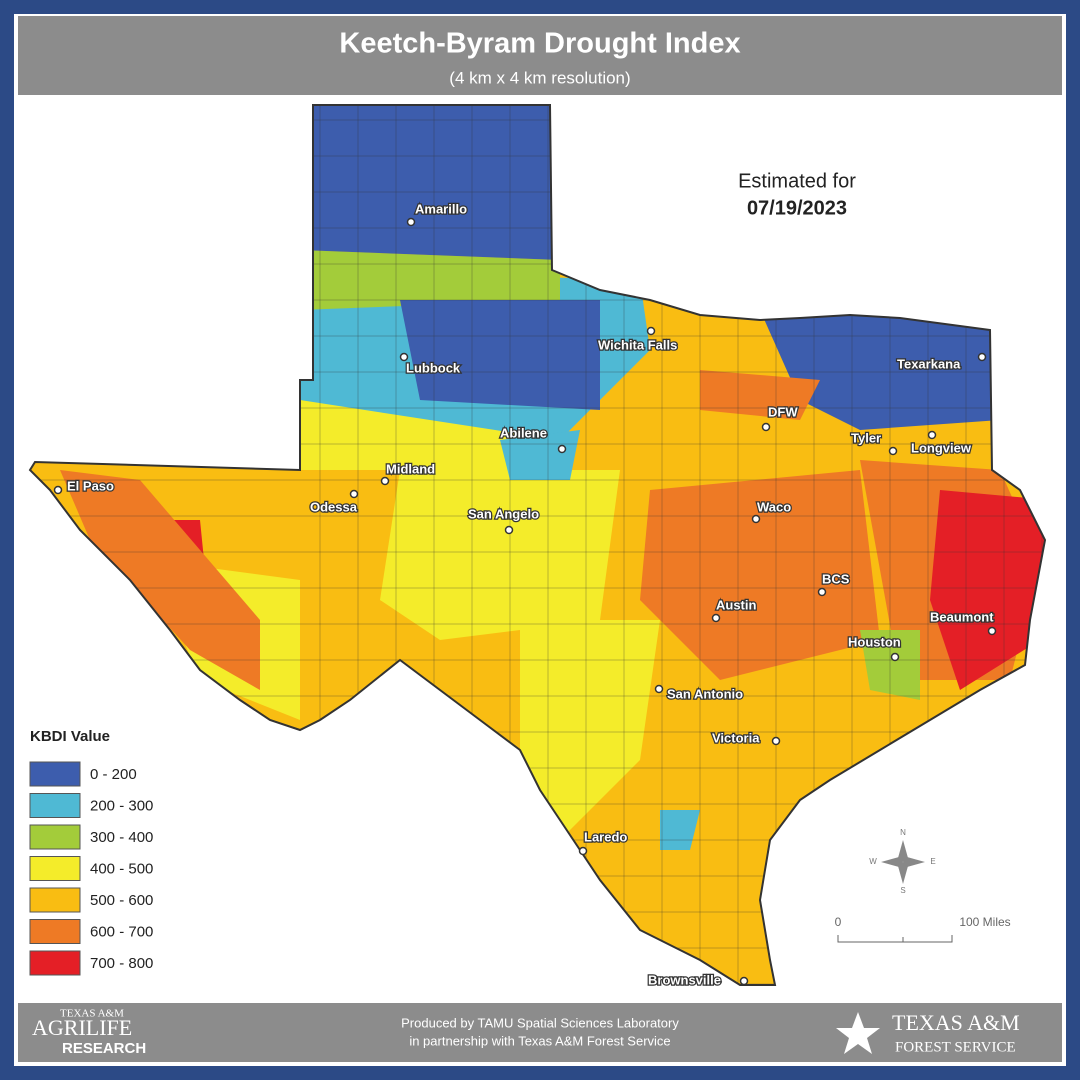 The image size is (1080, 1080). What do you see at coordinates (955, 1047) in the screenshot?
I see `right-logo-bottom: FOREST SERVICE` at bounding box center [955, 1047].